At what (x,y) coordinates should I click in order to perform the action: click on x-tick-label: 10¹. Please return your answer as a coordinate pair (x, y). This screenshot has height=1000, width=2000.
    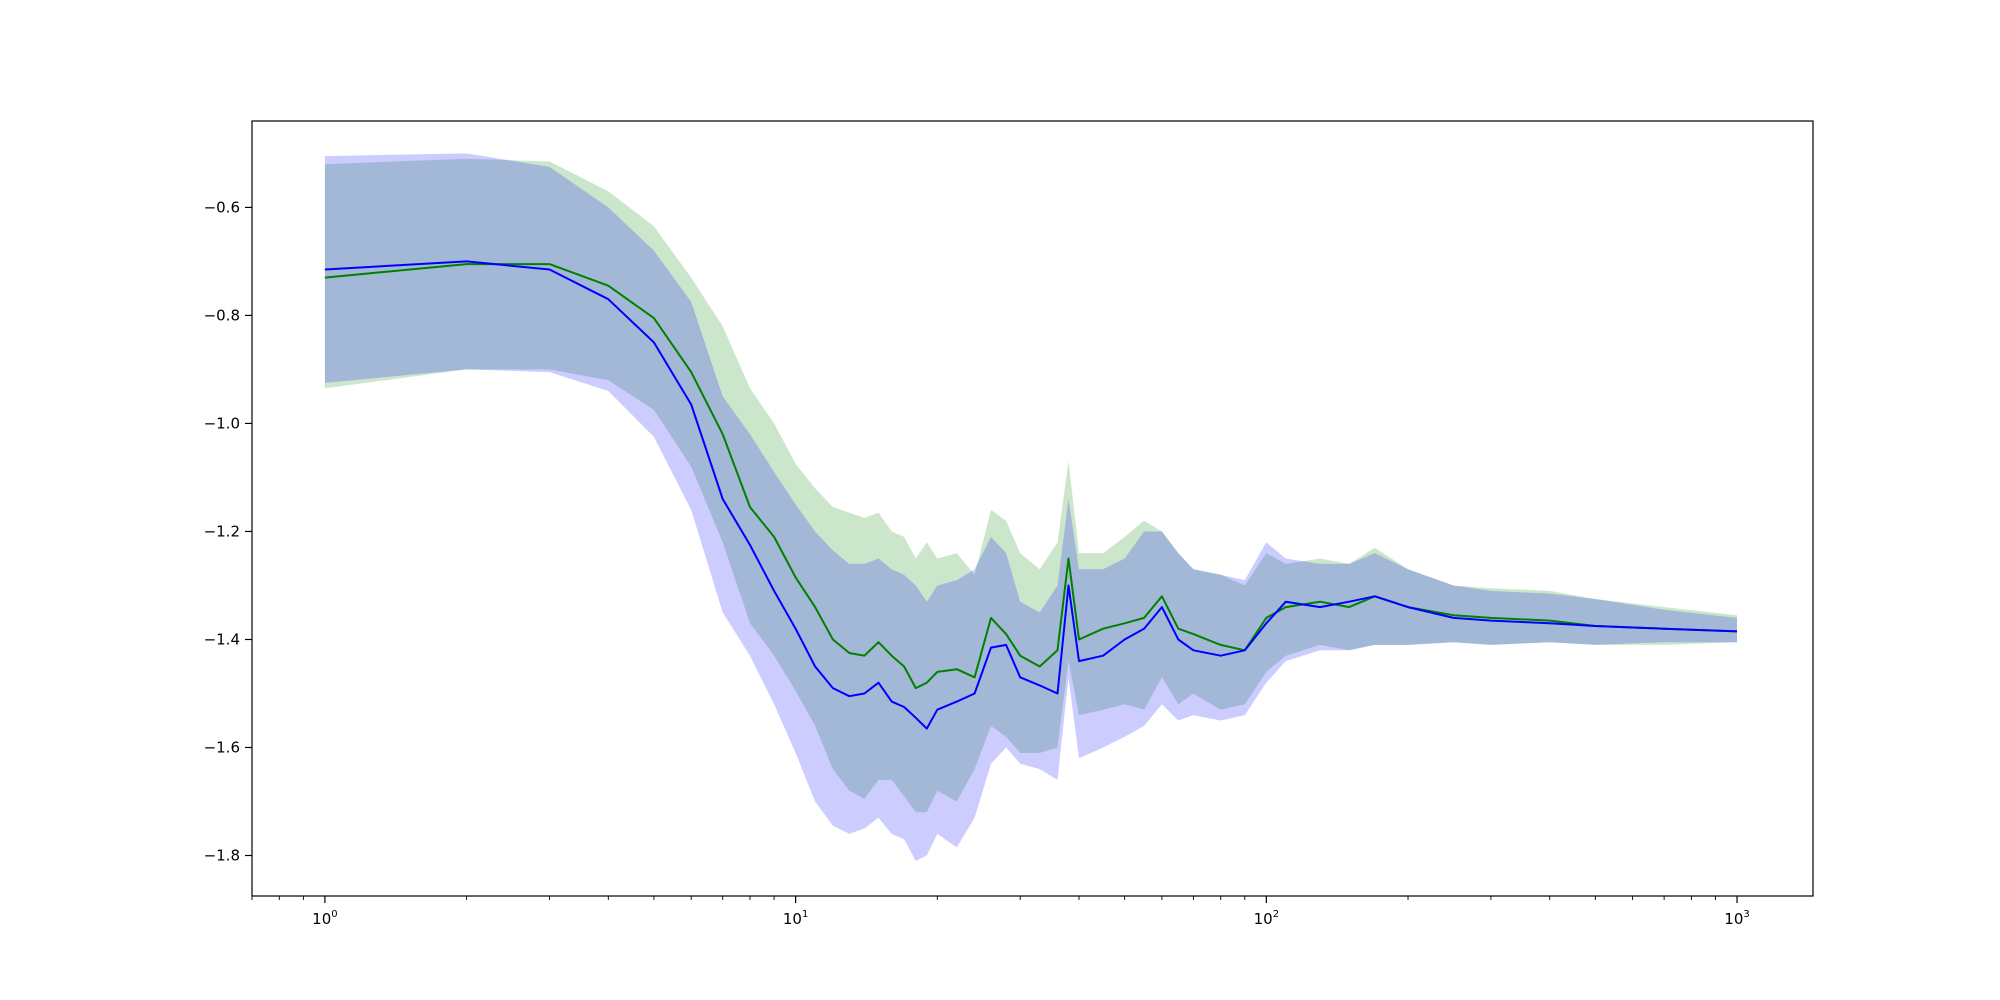
    Looking at the image, I should click on (795, 918).